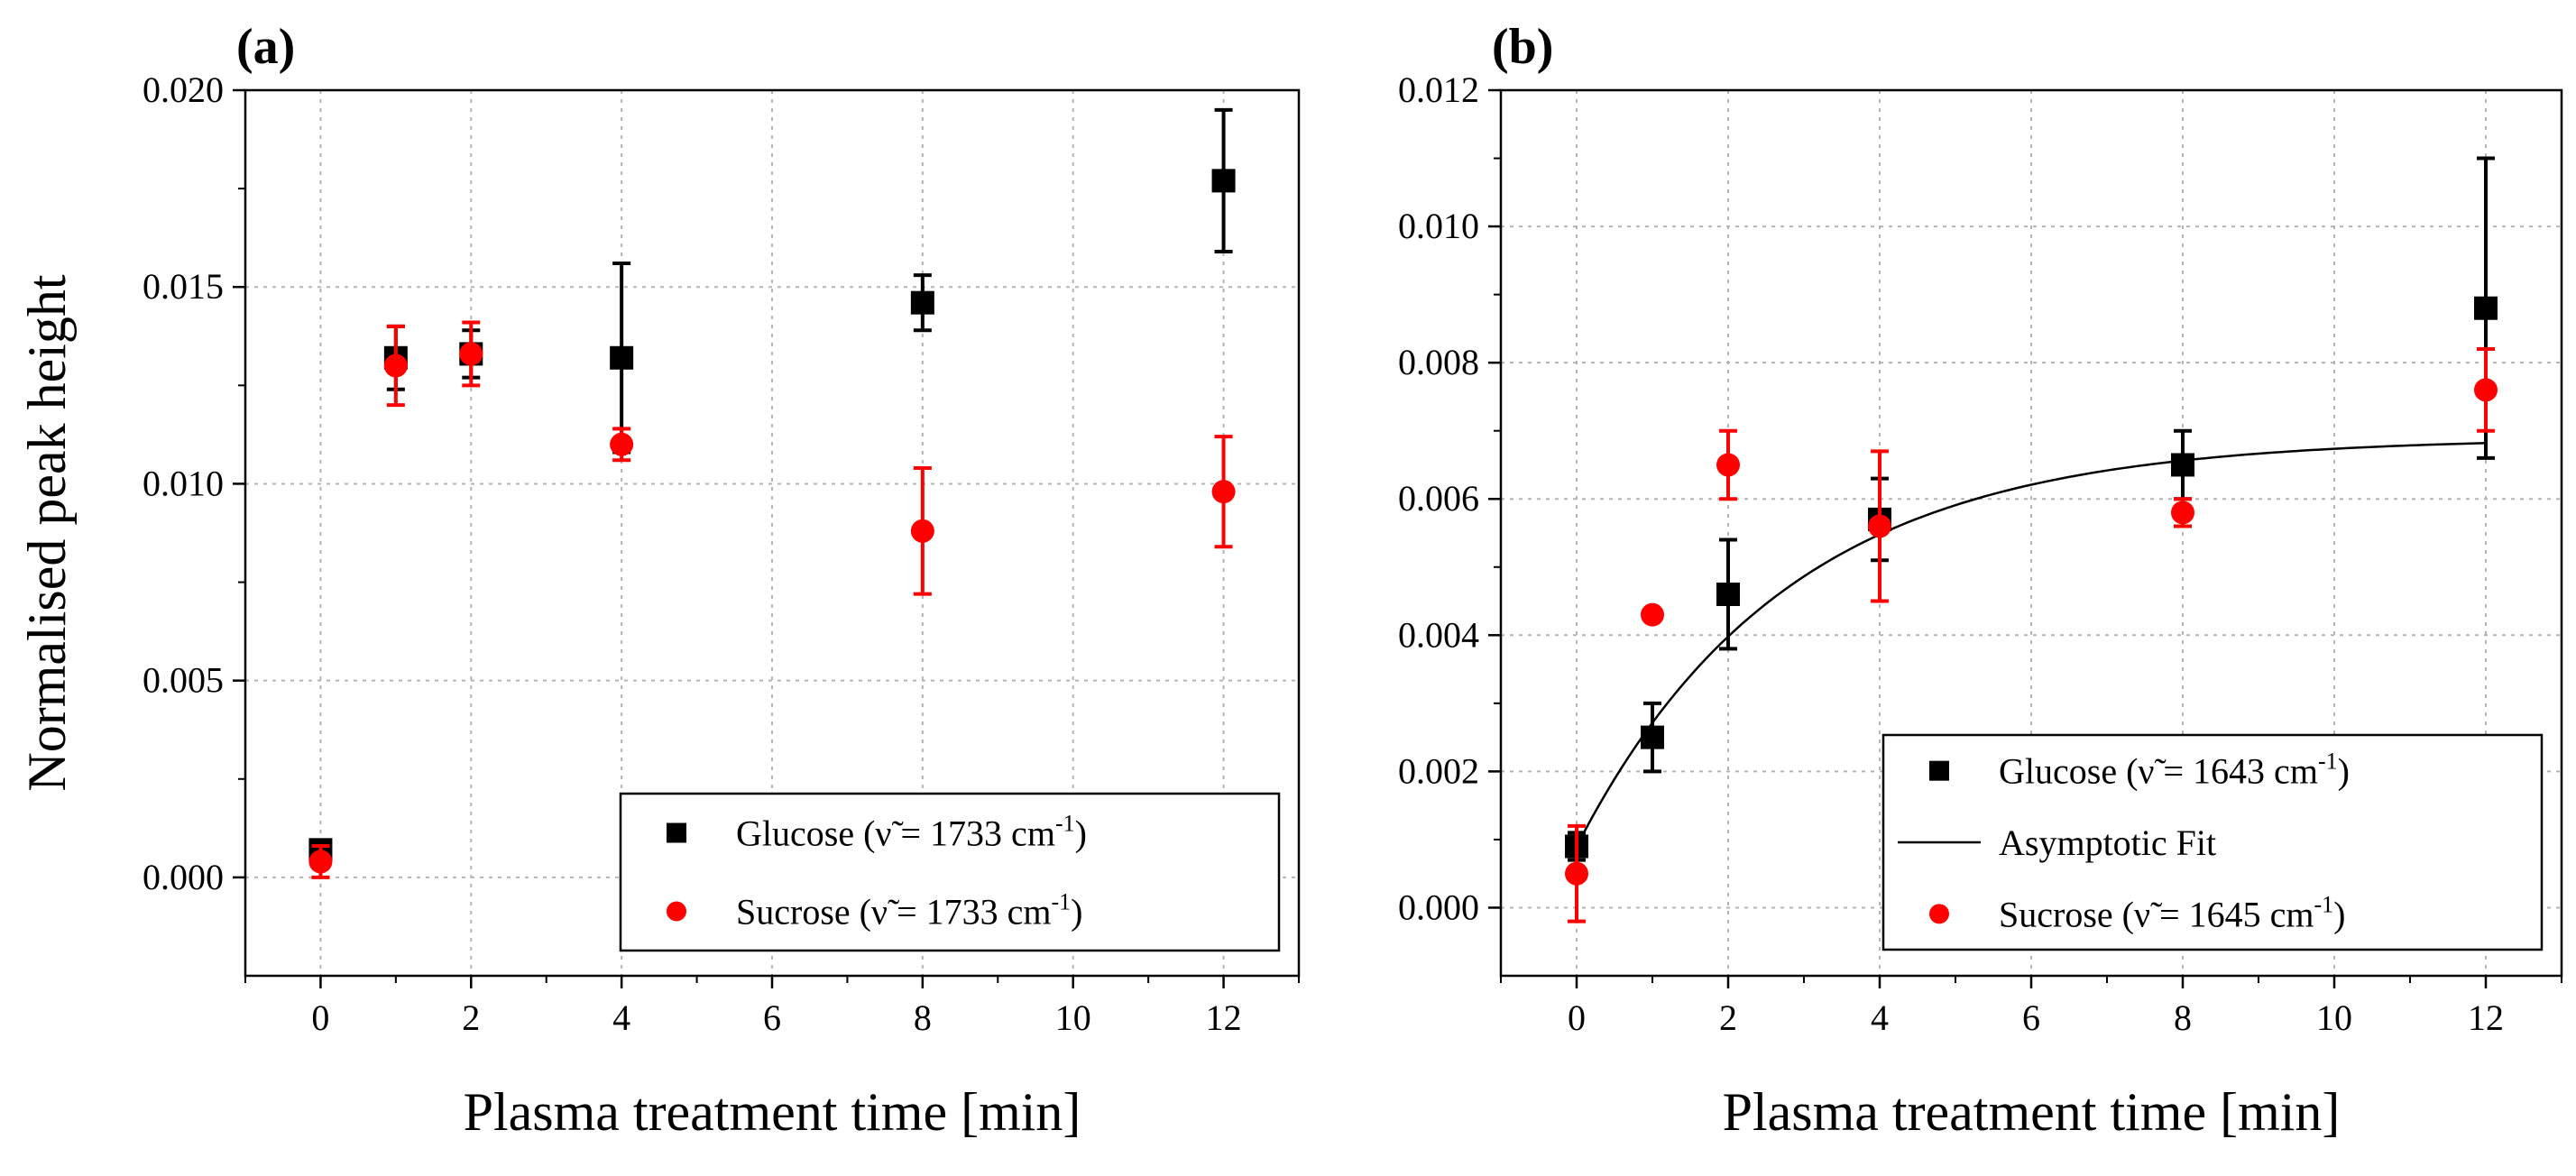 The width and height of the screenshot is (2576, 1176). I want to click on legend-label: Sucrose (ν̃ = 1645 cm-1), so click(2172, 912).